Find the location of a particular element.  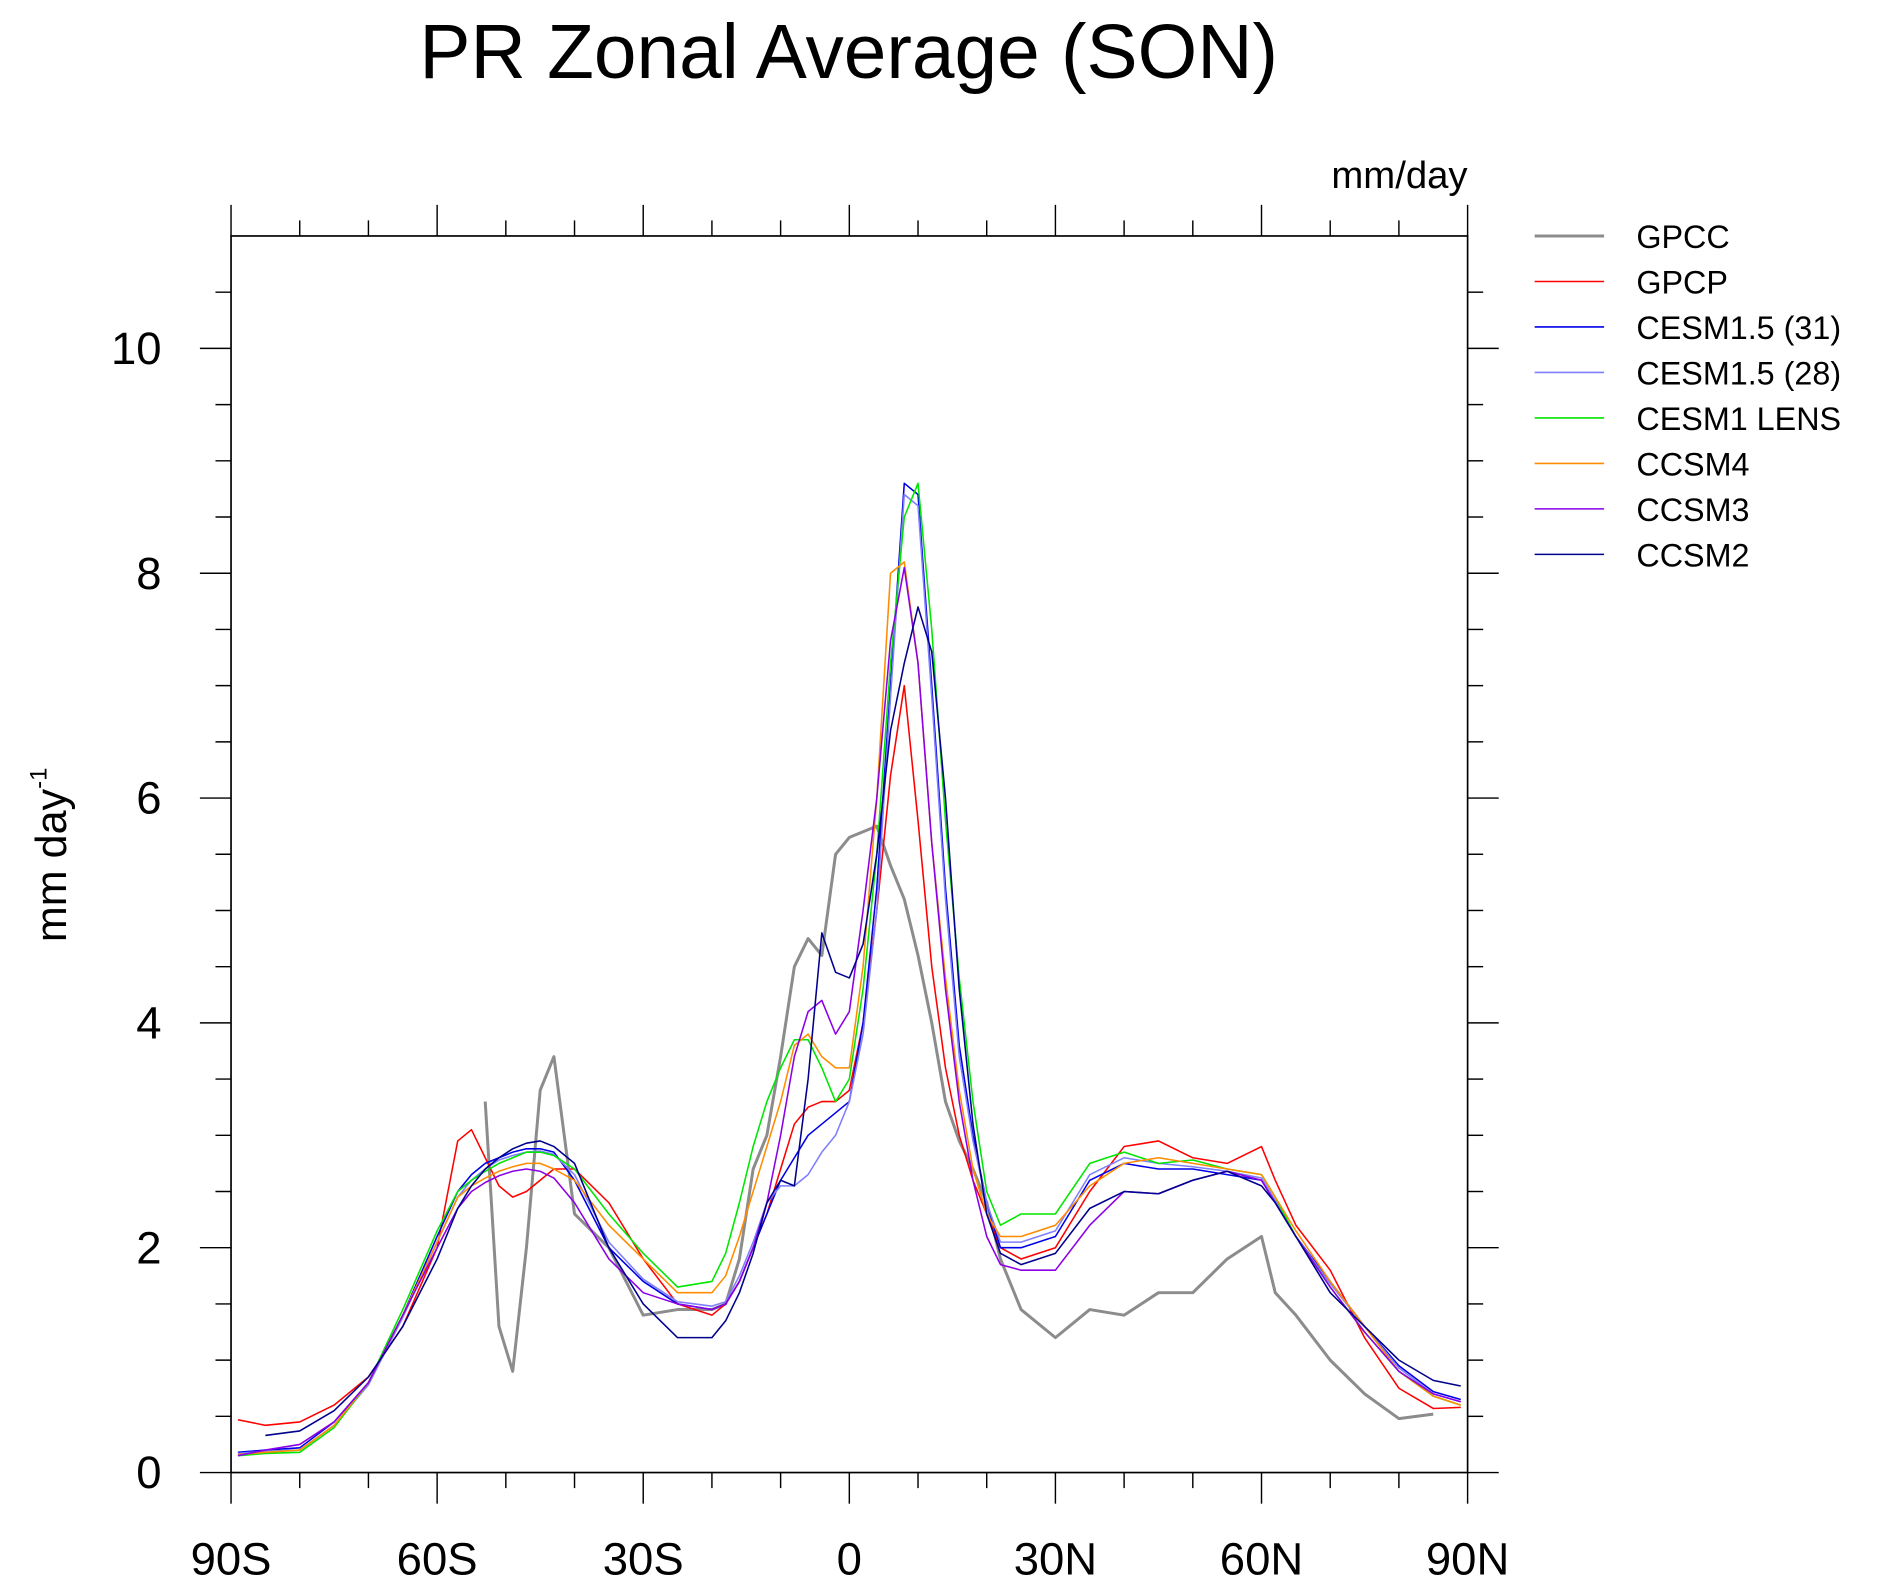

x-tick-label: 60N is located at coordinates (1261, 1558).